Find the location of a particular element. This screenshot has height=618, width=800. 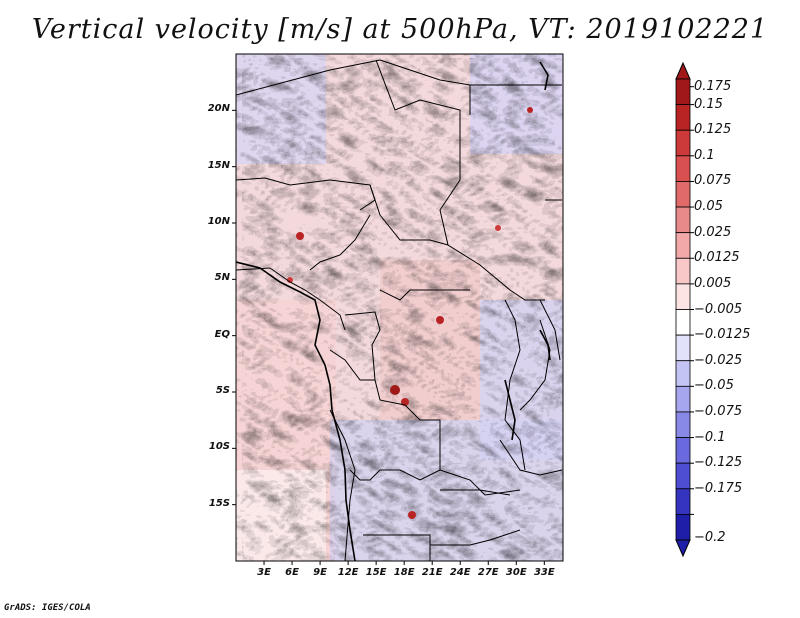

lat-tick-label: 10S is located at coordinates (219, 447).